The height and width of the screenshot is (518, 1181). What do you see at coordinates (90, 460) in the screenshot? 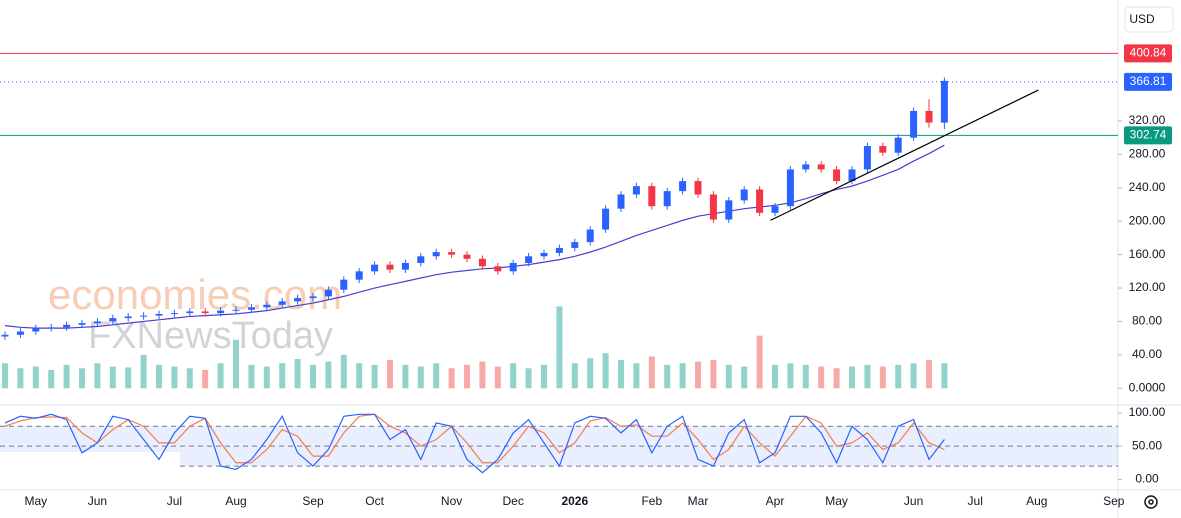
I see `occluder` at bounding box center [90, 460].